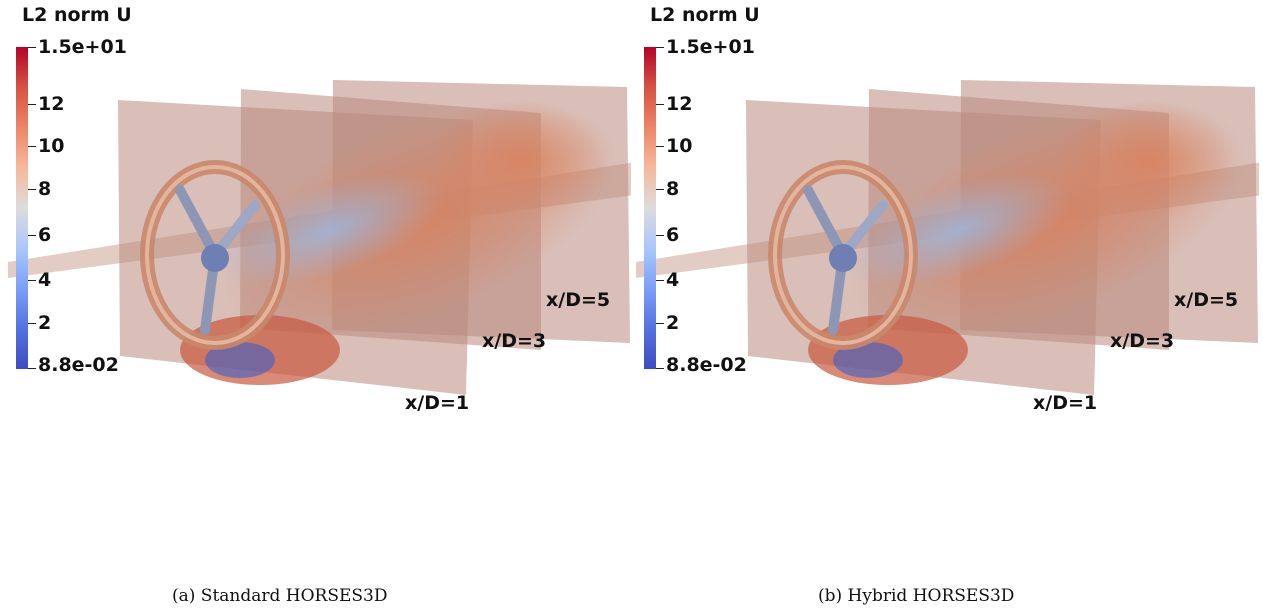 The width and height of the screenshot is (1263, 609). I want to click on caption-standard: (a) Standard HORSES3D, so click(280, 596).